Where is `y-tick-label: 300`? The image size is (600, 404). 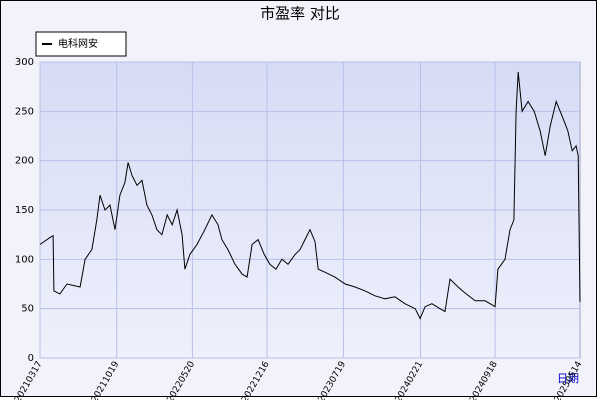 y-tick-label: 300 is located at coordinates (24, 62).